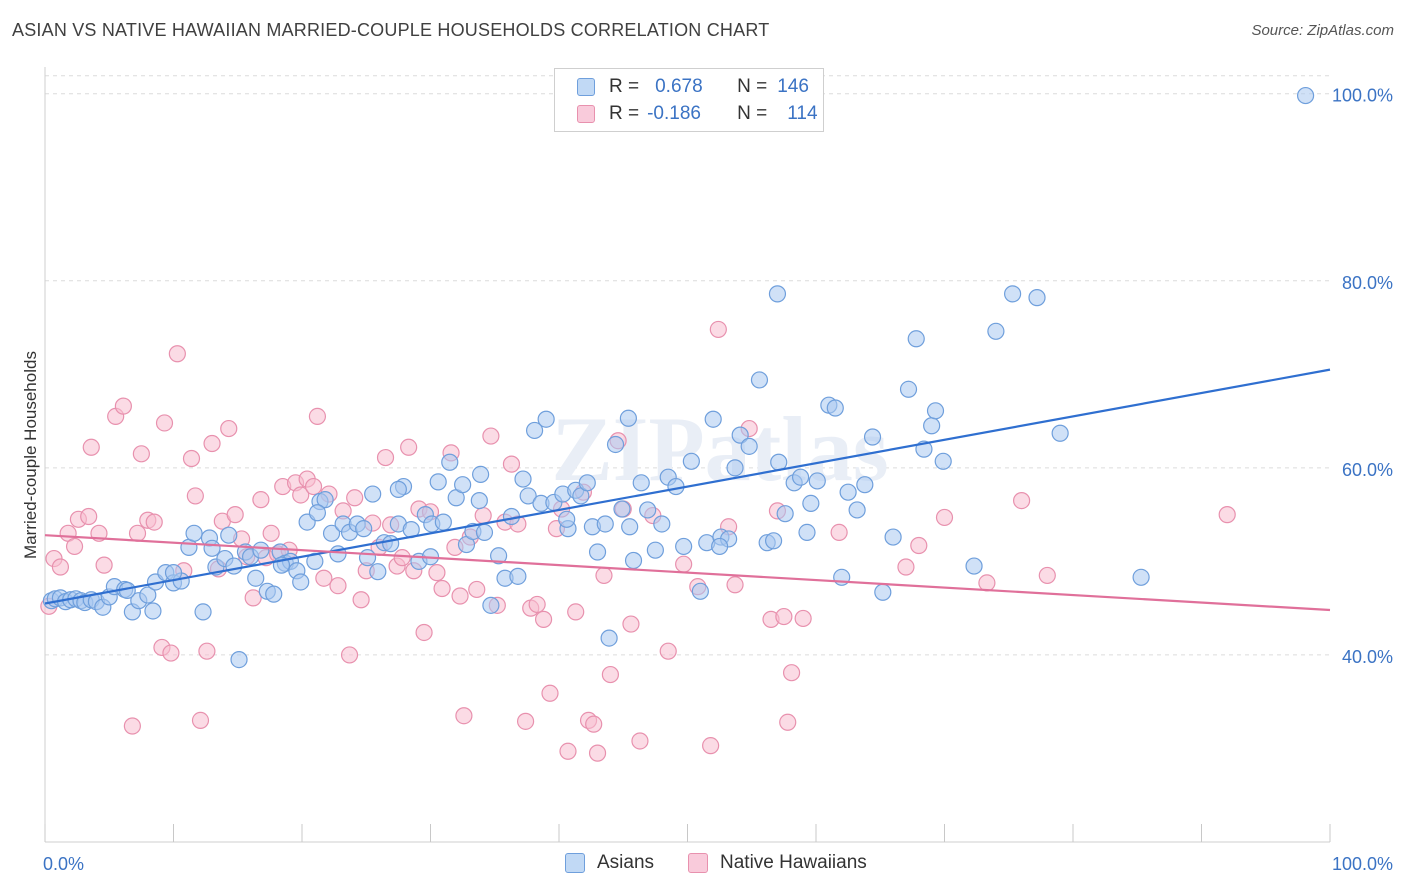 The width and height of the screenshot is (1406, 892). What do you see at coordinates (1367, 283) in the screenshot?
I see `y-tick-label: 80.0%` at bounding box center [1367, 283].